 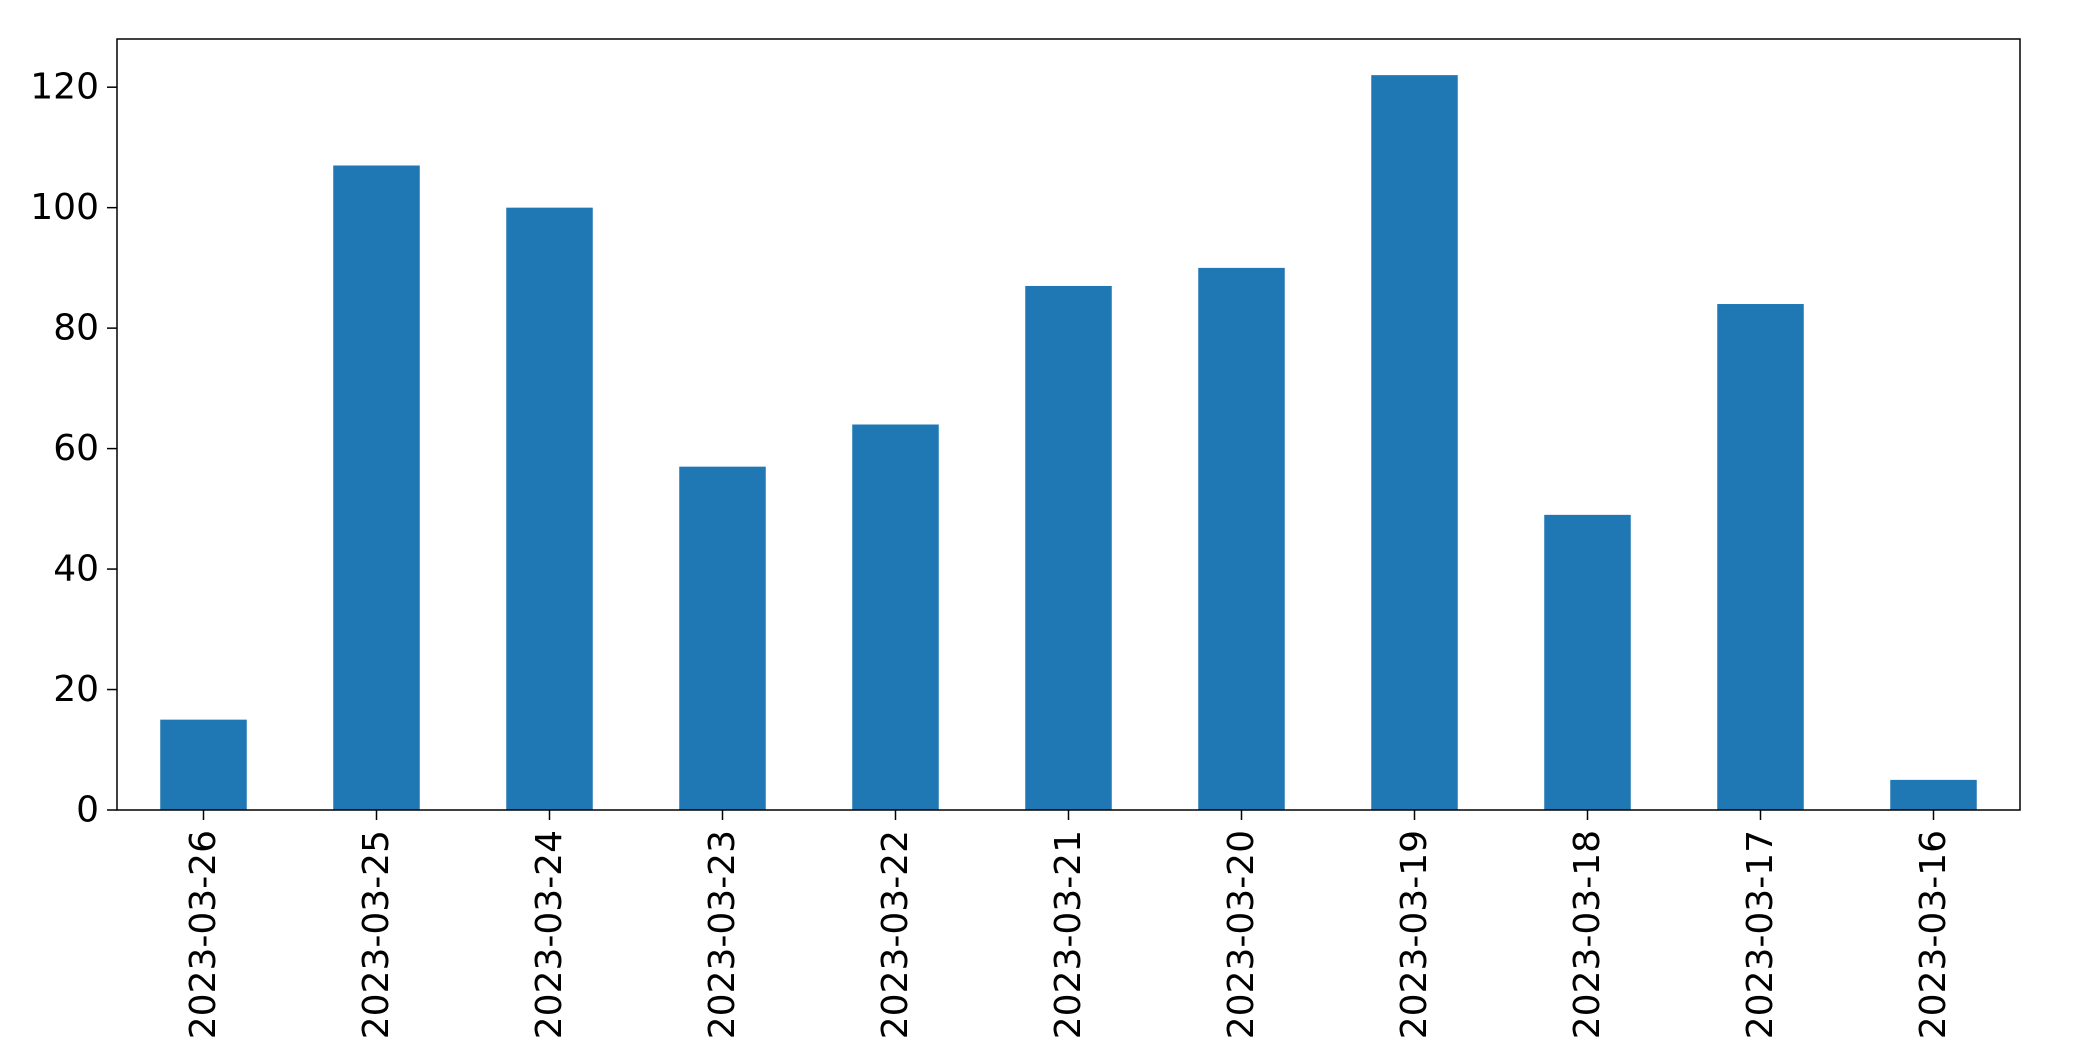 I want to click on x-tick-label: 2023-03-16, so click(x=1933, y=934).